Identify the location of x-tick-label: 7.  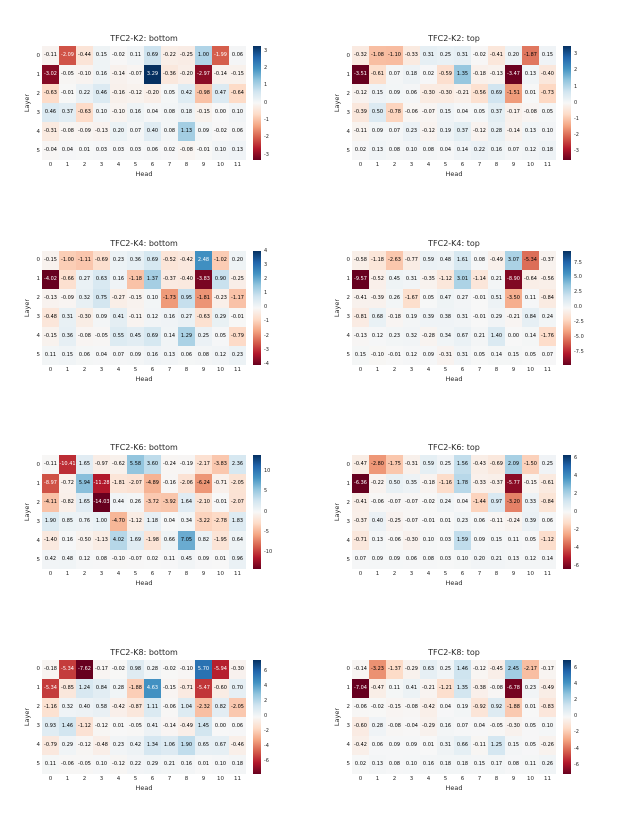
(479, 165).